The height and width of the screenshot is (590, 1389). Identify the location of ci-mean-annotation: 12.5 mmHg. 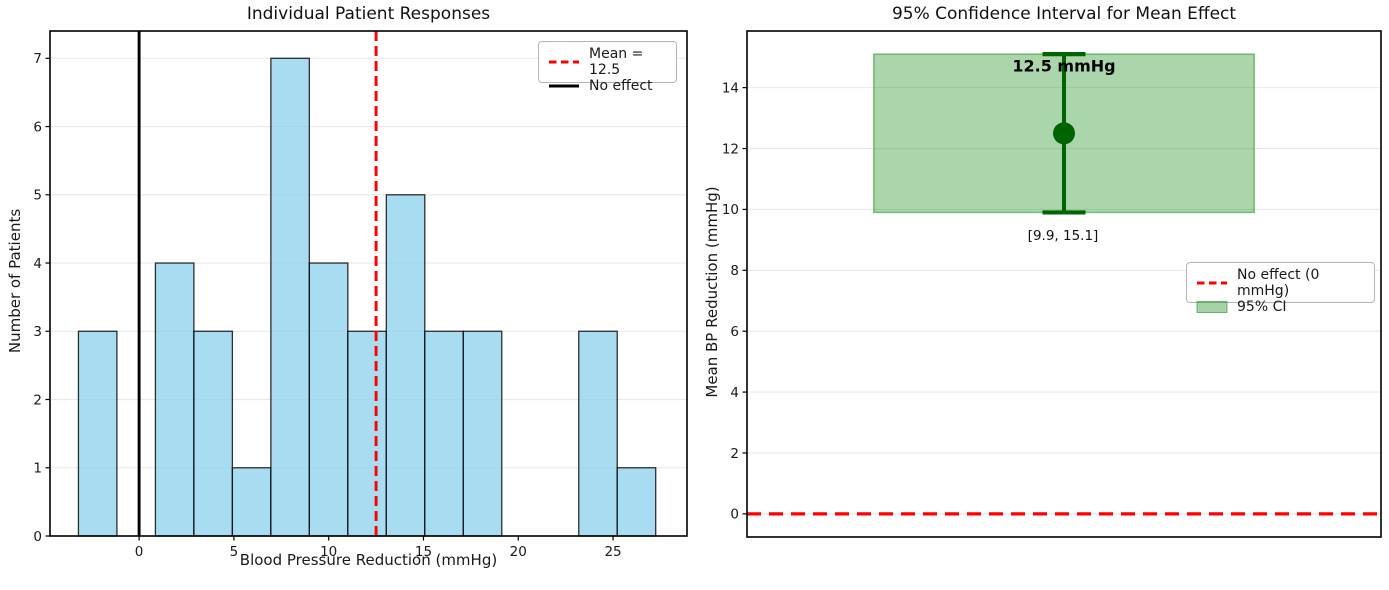
(1064, 66).